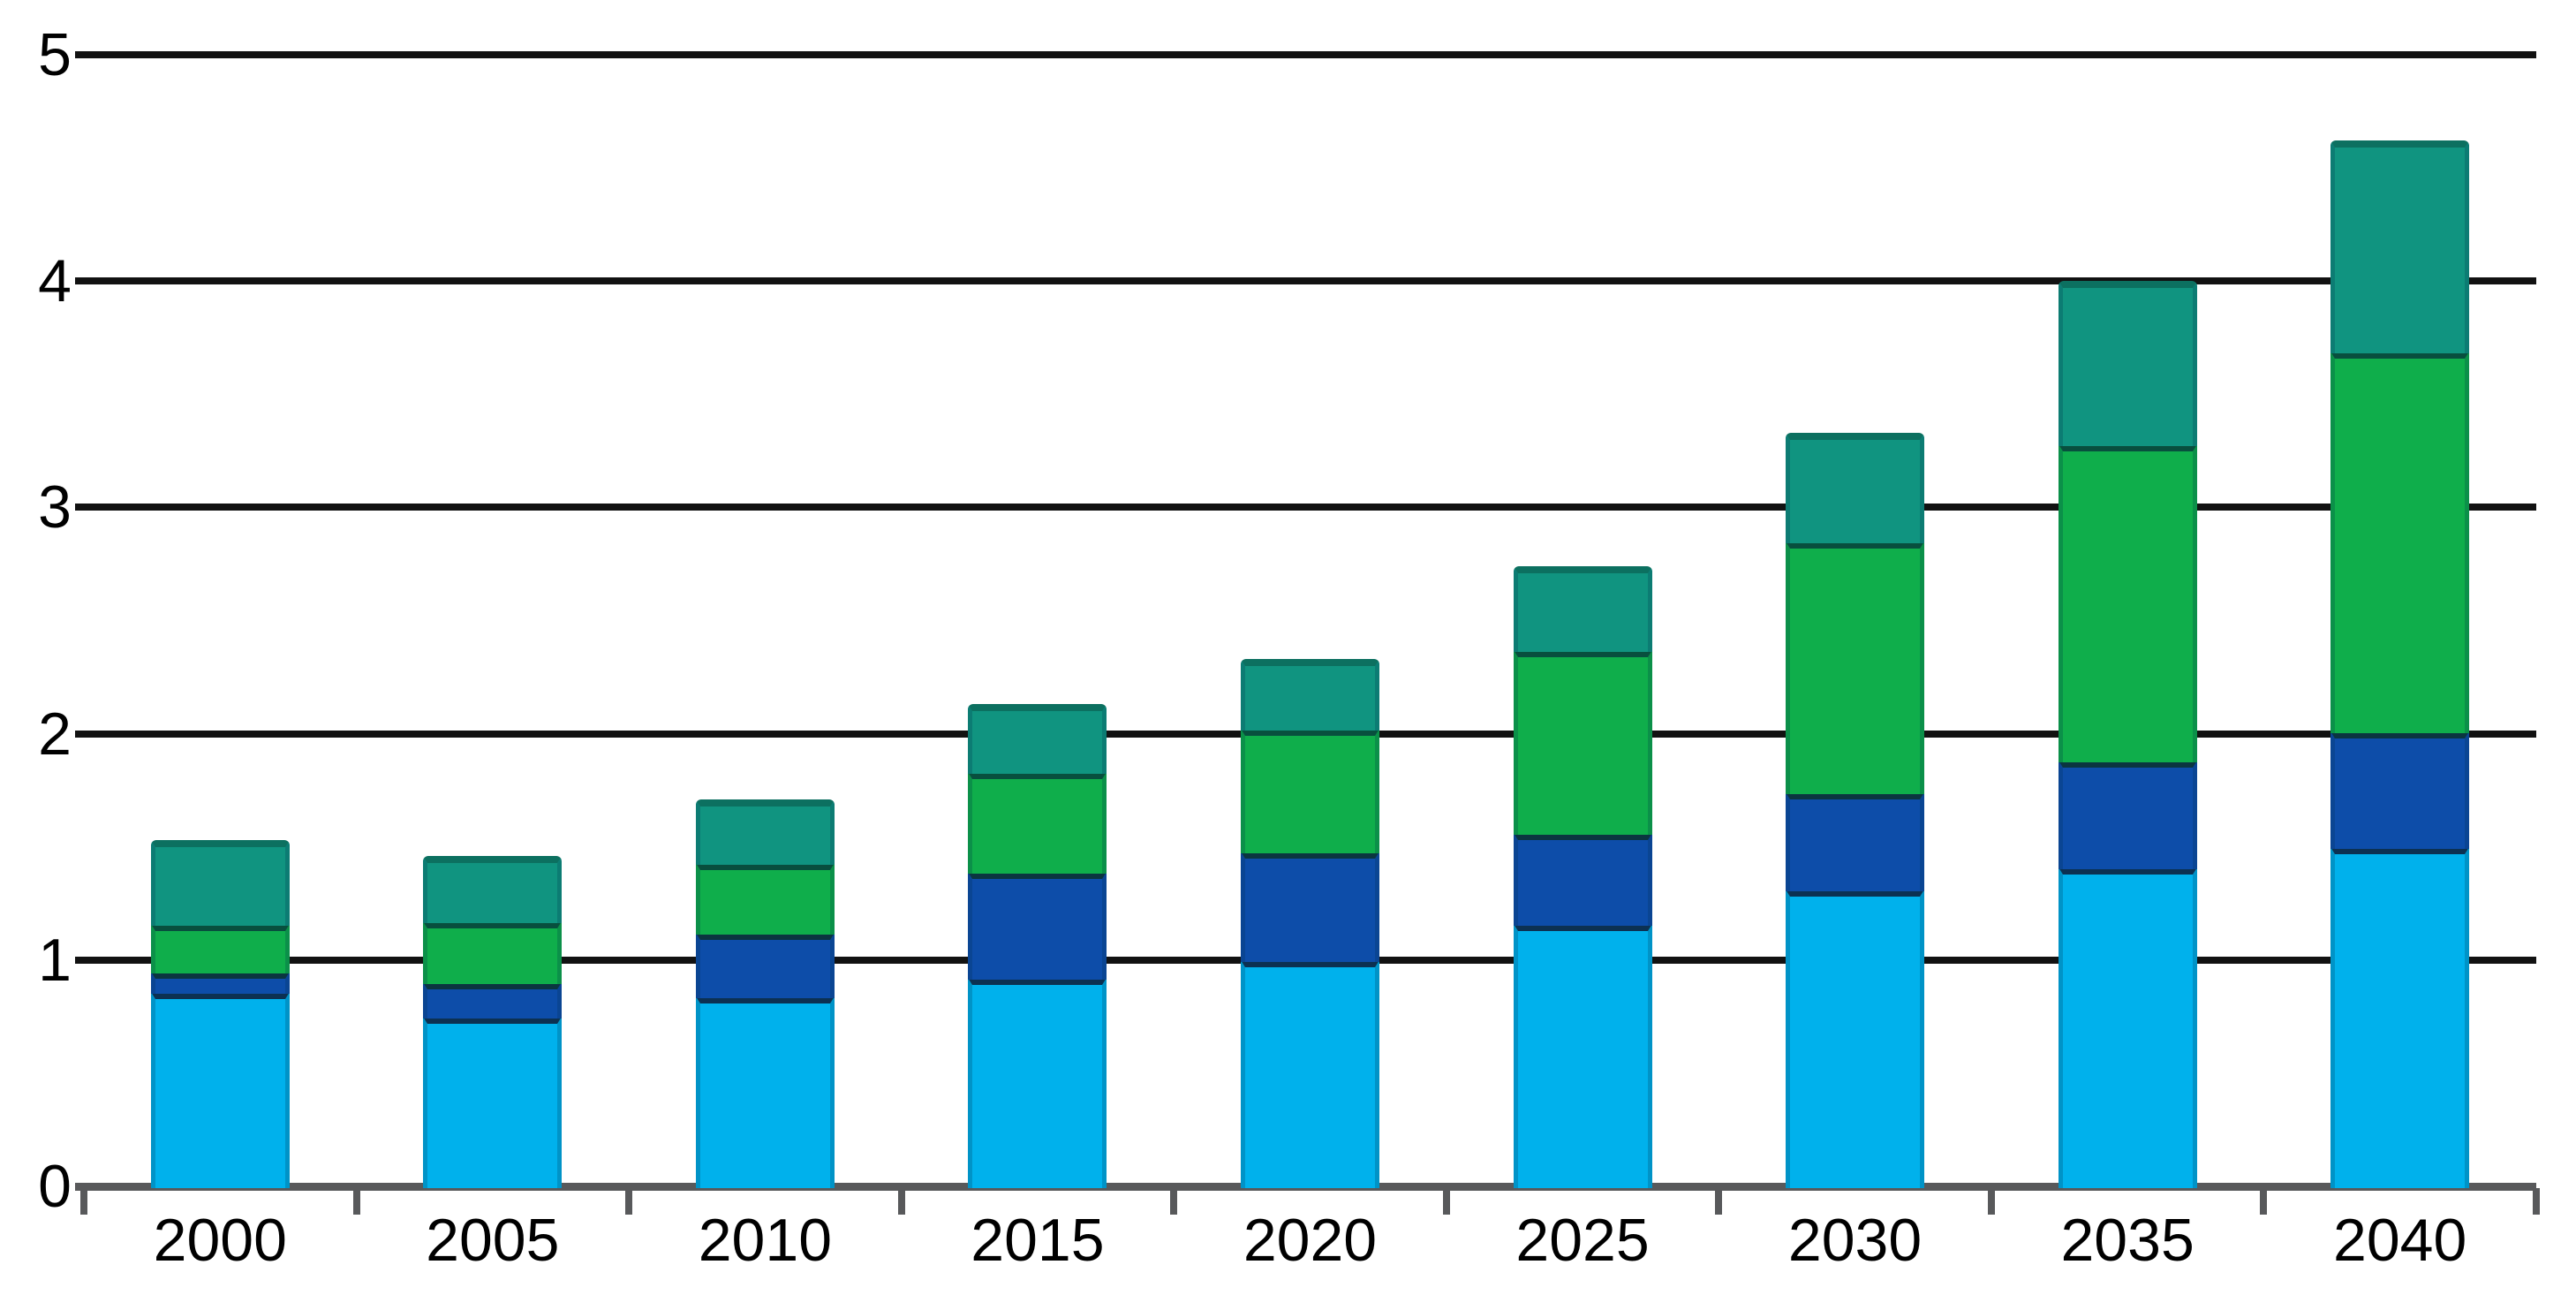 This screenshot has width=2576, height=1295. I want to click on y-tick-label-0: 0, so click(55, 1186).